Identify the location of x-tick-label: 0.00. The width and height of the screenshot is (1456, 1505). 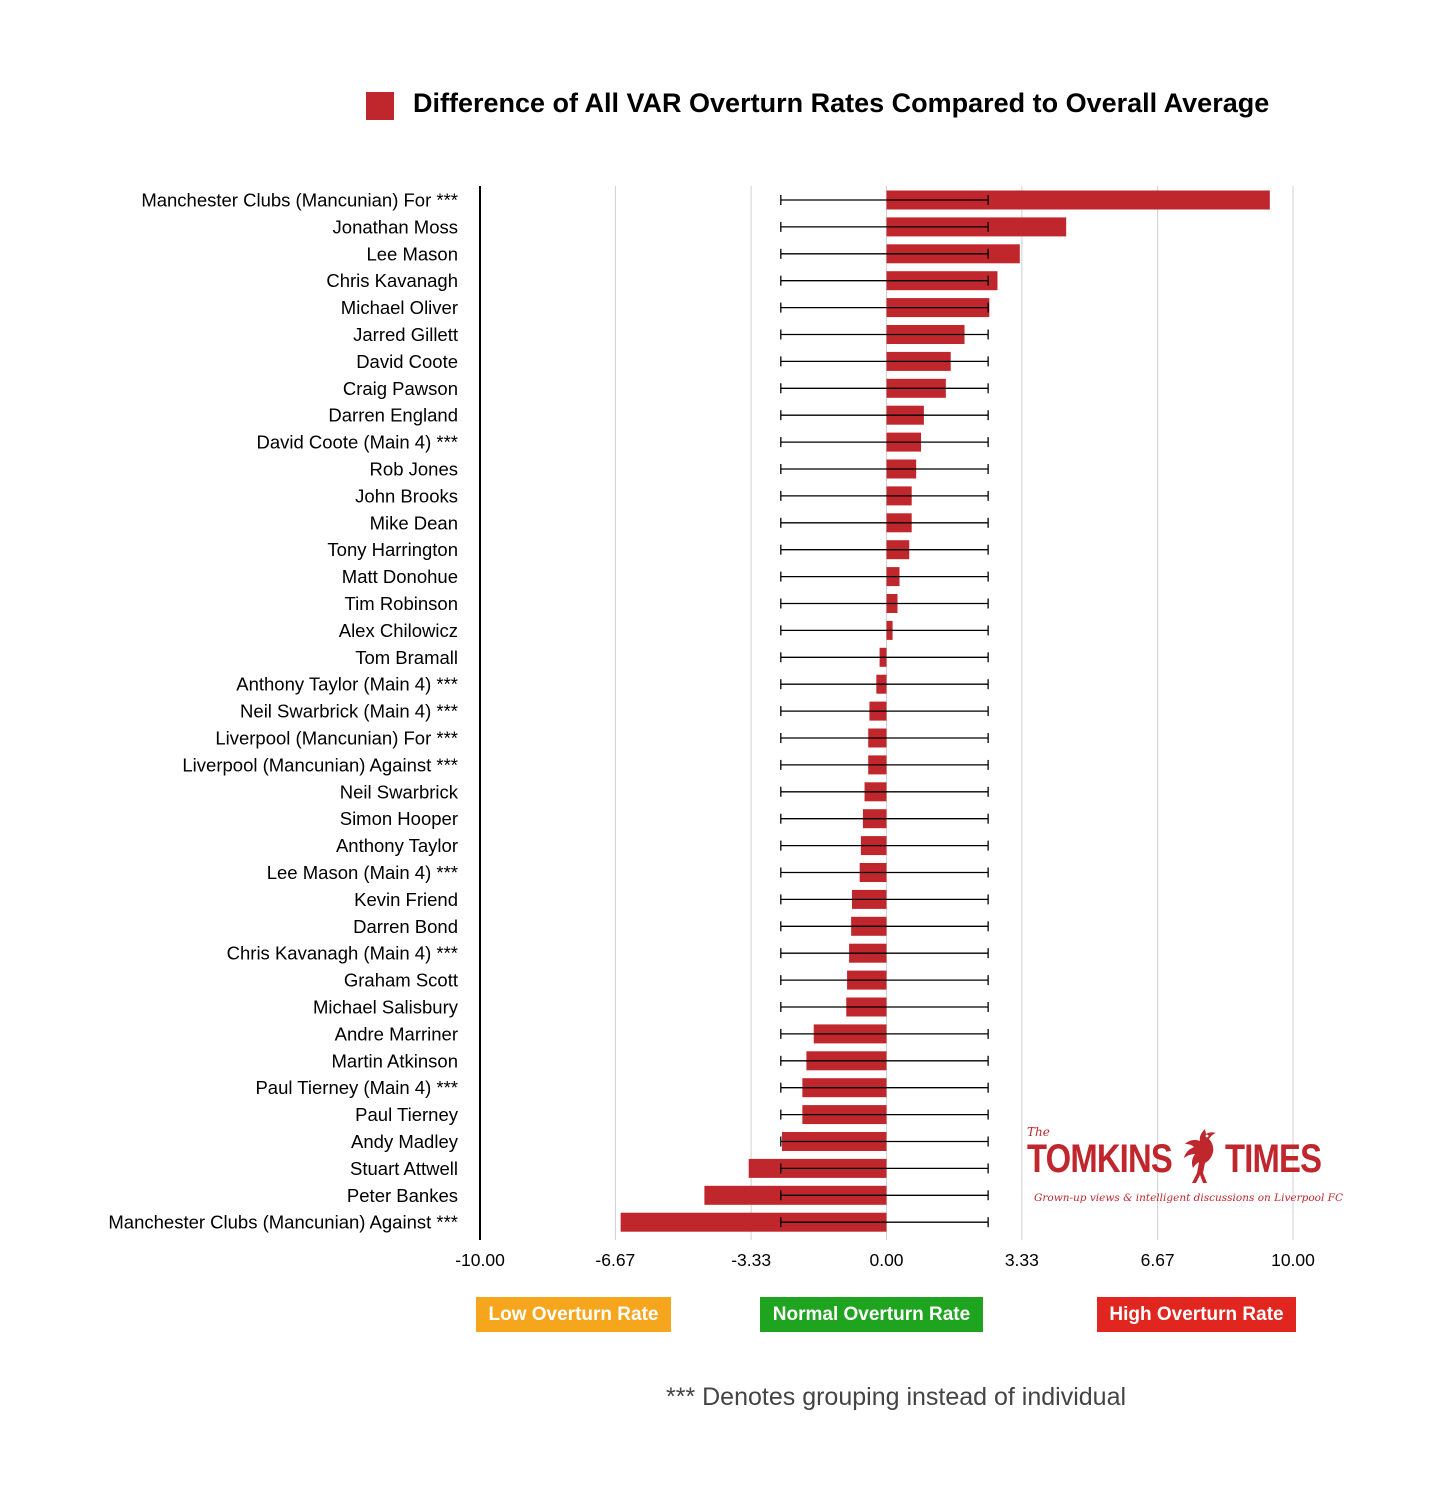
(886, 1260).